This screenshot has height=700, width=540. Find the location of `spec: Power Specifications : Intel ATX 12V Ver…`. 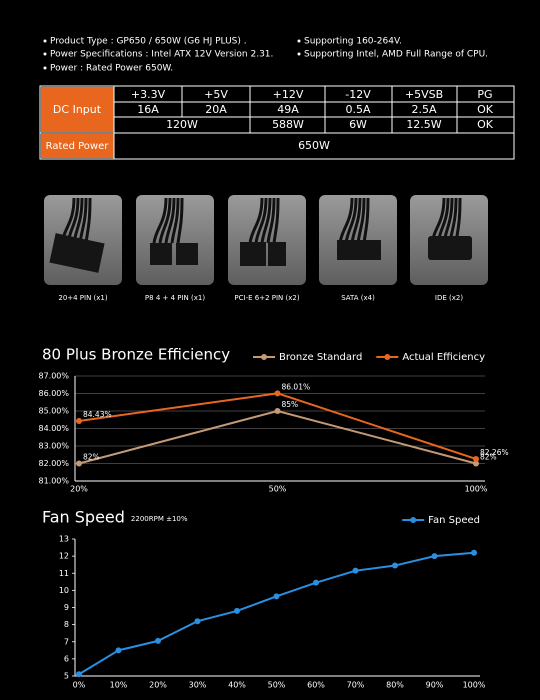

spec: Power Specifications : Intel ATX 12V Ver… is located at coordinates (161, 55).